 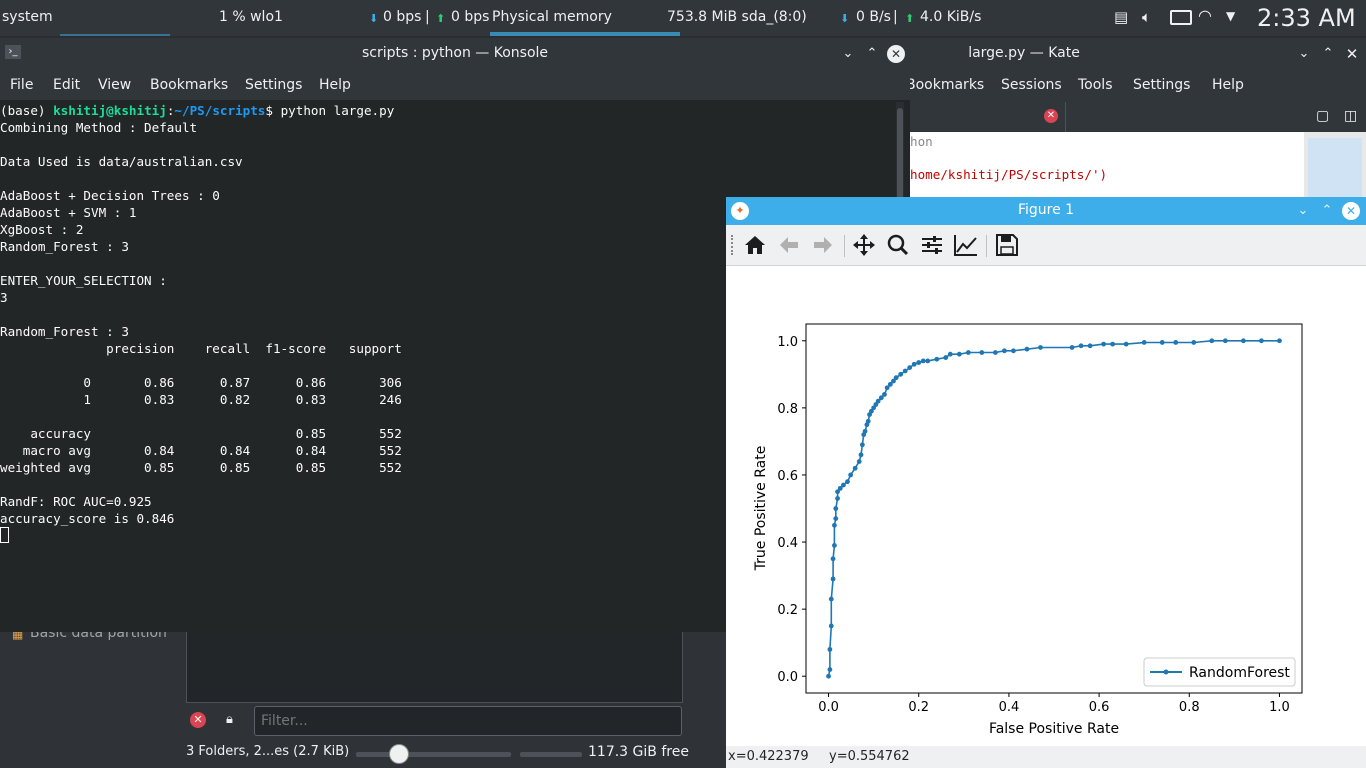 What do you see at coordinates (1351, 116) in the screenshot?
I see `split-view-icon: ◫` at bounding box center [1351, 116].